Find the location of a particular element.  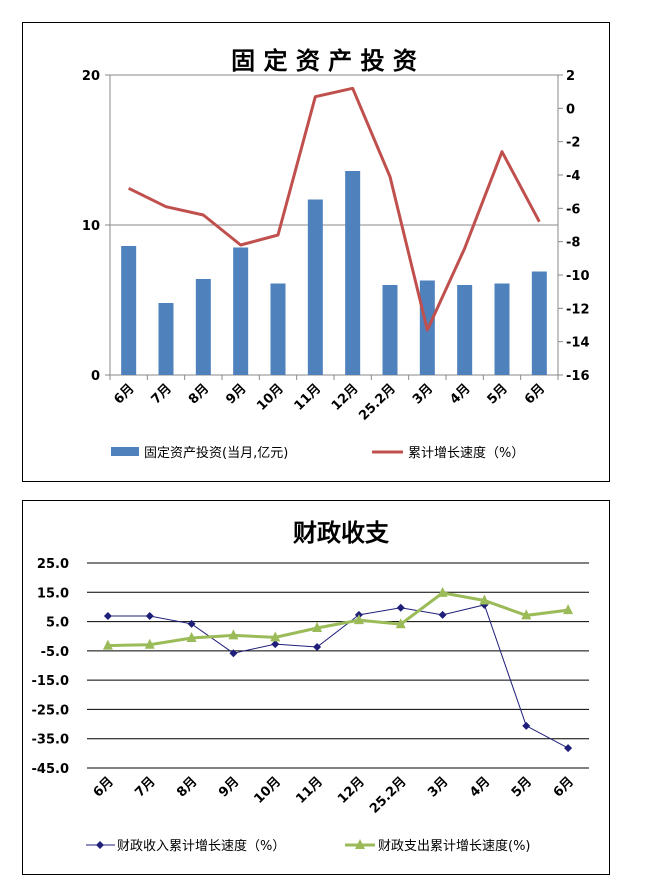

right-tick-label: -14 is located at coordinates (578, 343).